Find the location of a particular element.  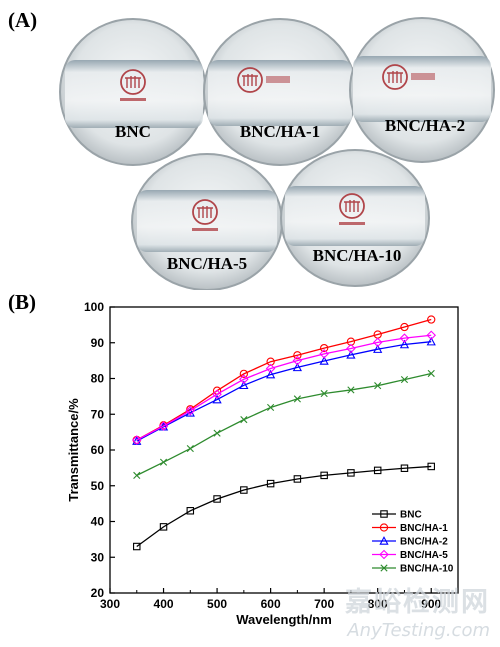

dish-bnc: BNC is located at coordinates (133, 92).